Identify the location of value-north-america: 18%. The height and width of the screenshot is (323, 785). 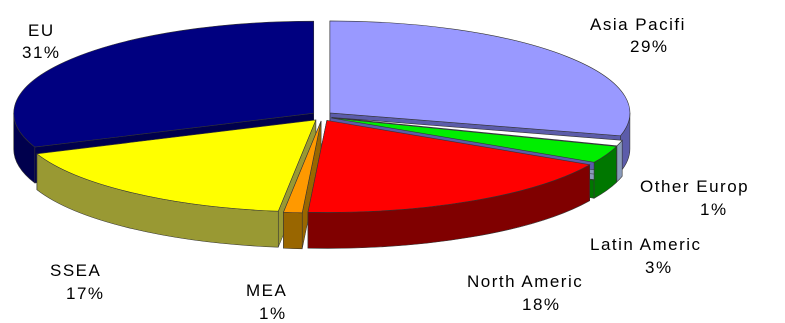
(541, 304).